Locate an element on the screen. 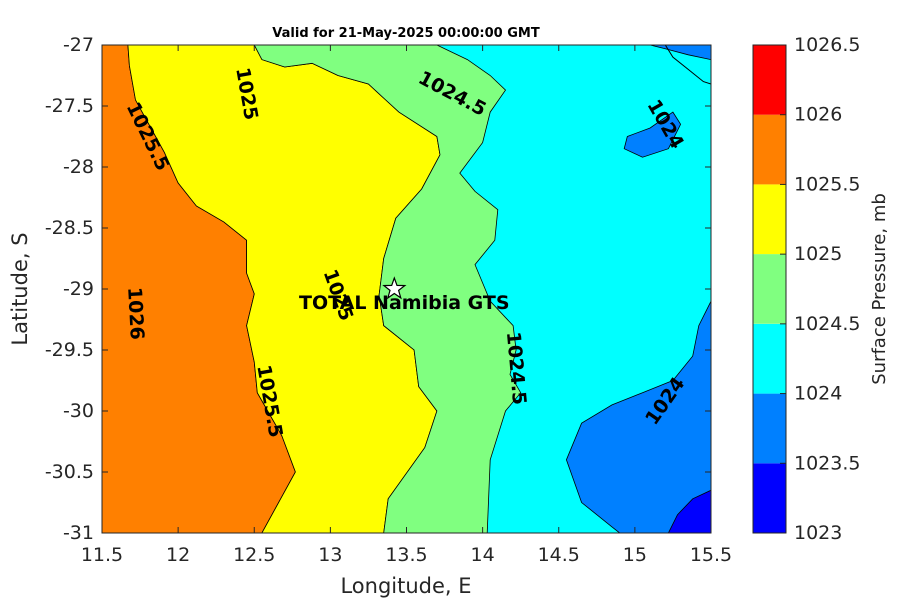 This screenshot has width=900, height=600. y-tick-label: -28.5 is located at coordinates (69, 228).